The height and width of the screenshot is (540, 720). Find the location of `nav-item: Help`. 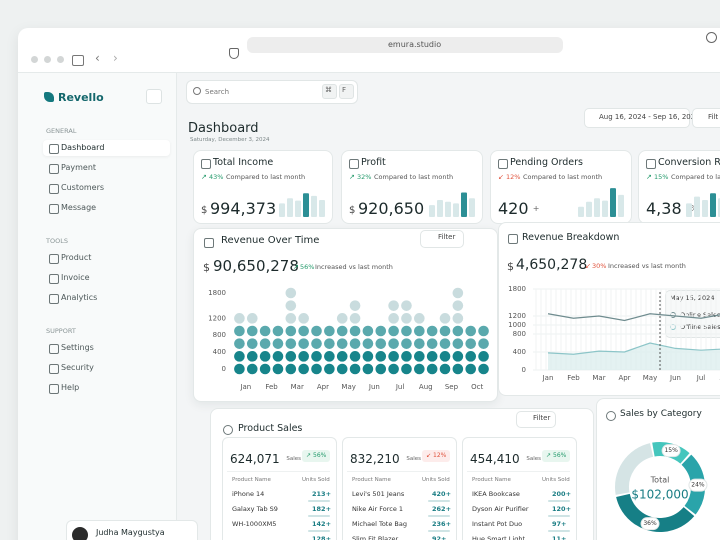

nav-item: Help is located at coordinates (70, 387).